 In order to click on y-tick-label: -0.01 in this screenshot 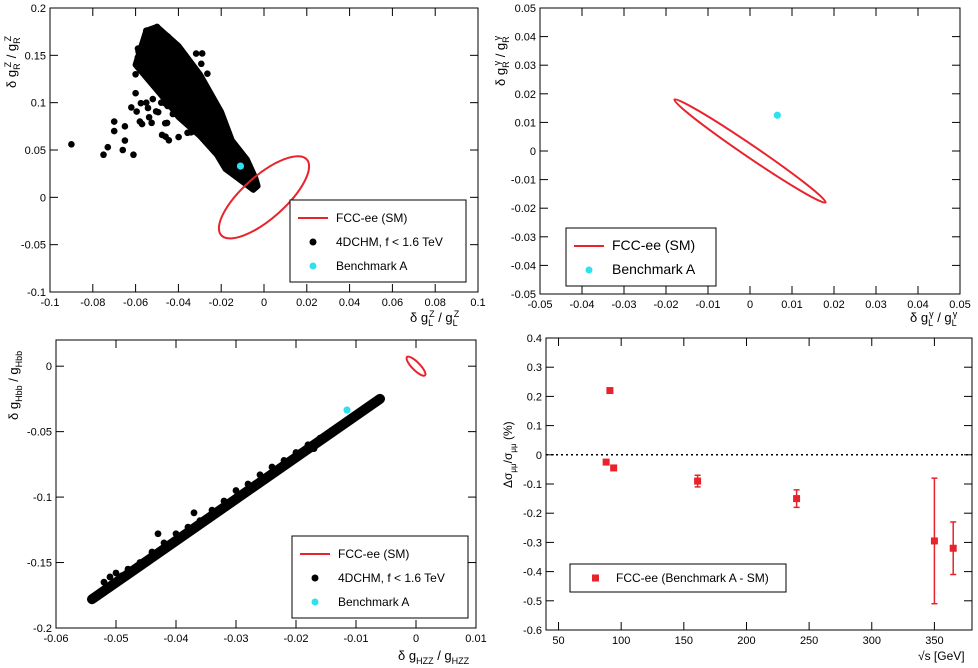, I will do `click(523, 181)`.